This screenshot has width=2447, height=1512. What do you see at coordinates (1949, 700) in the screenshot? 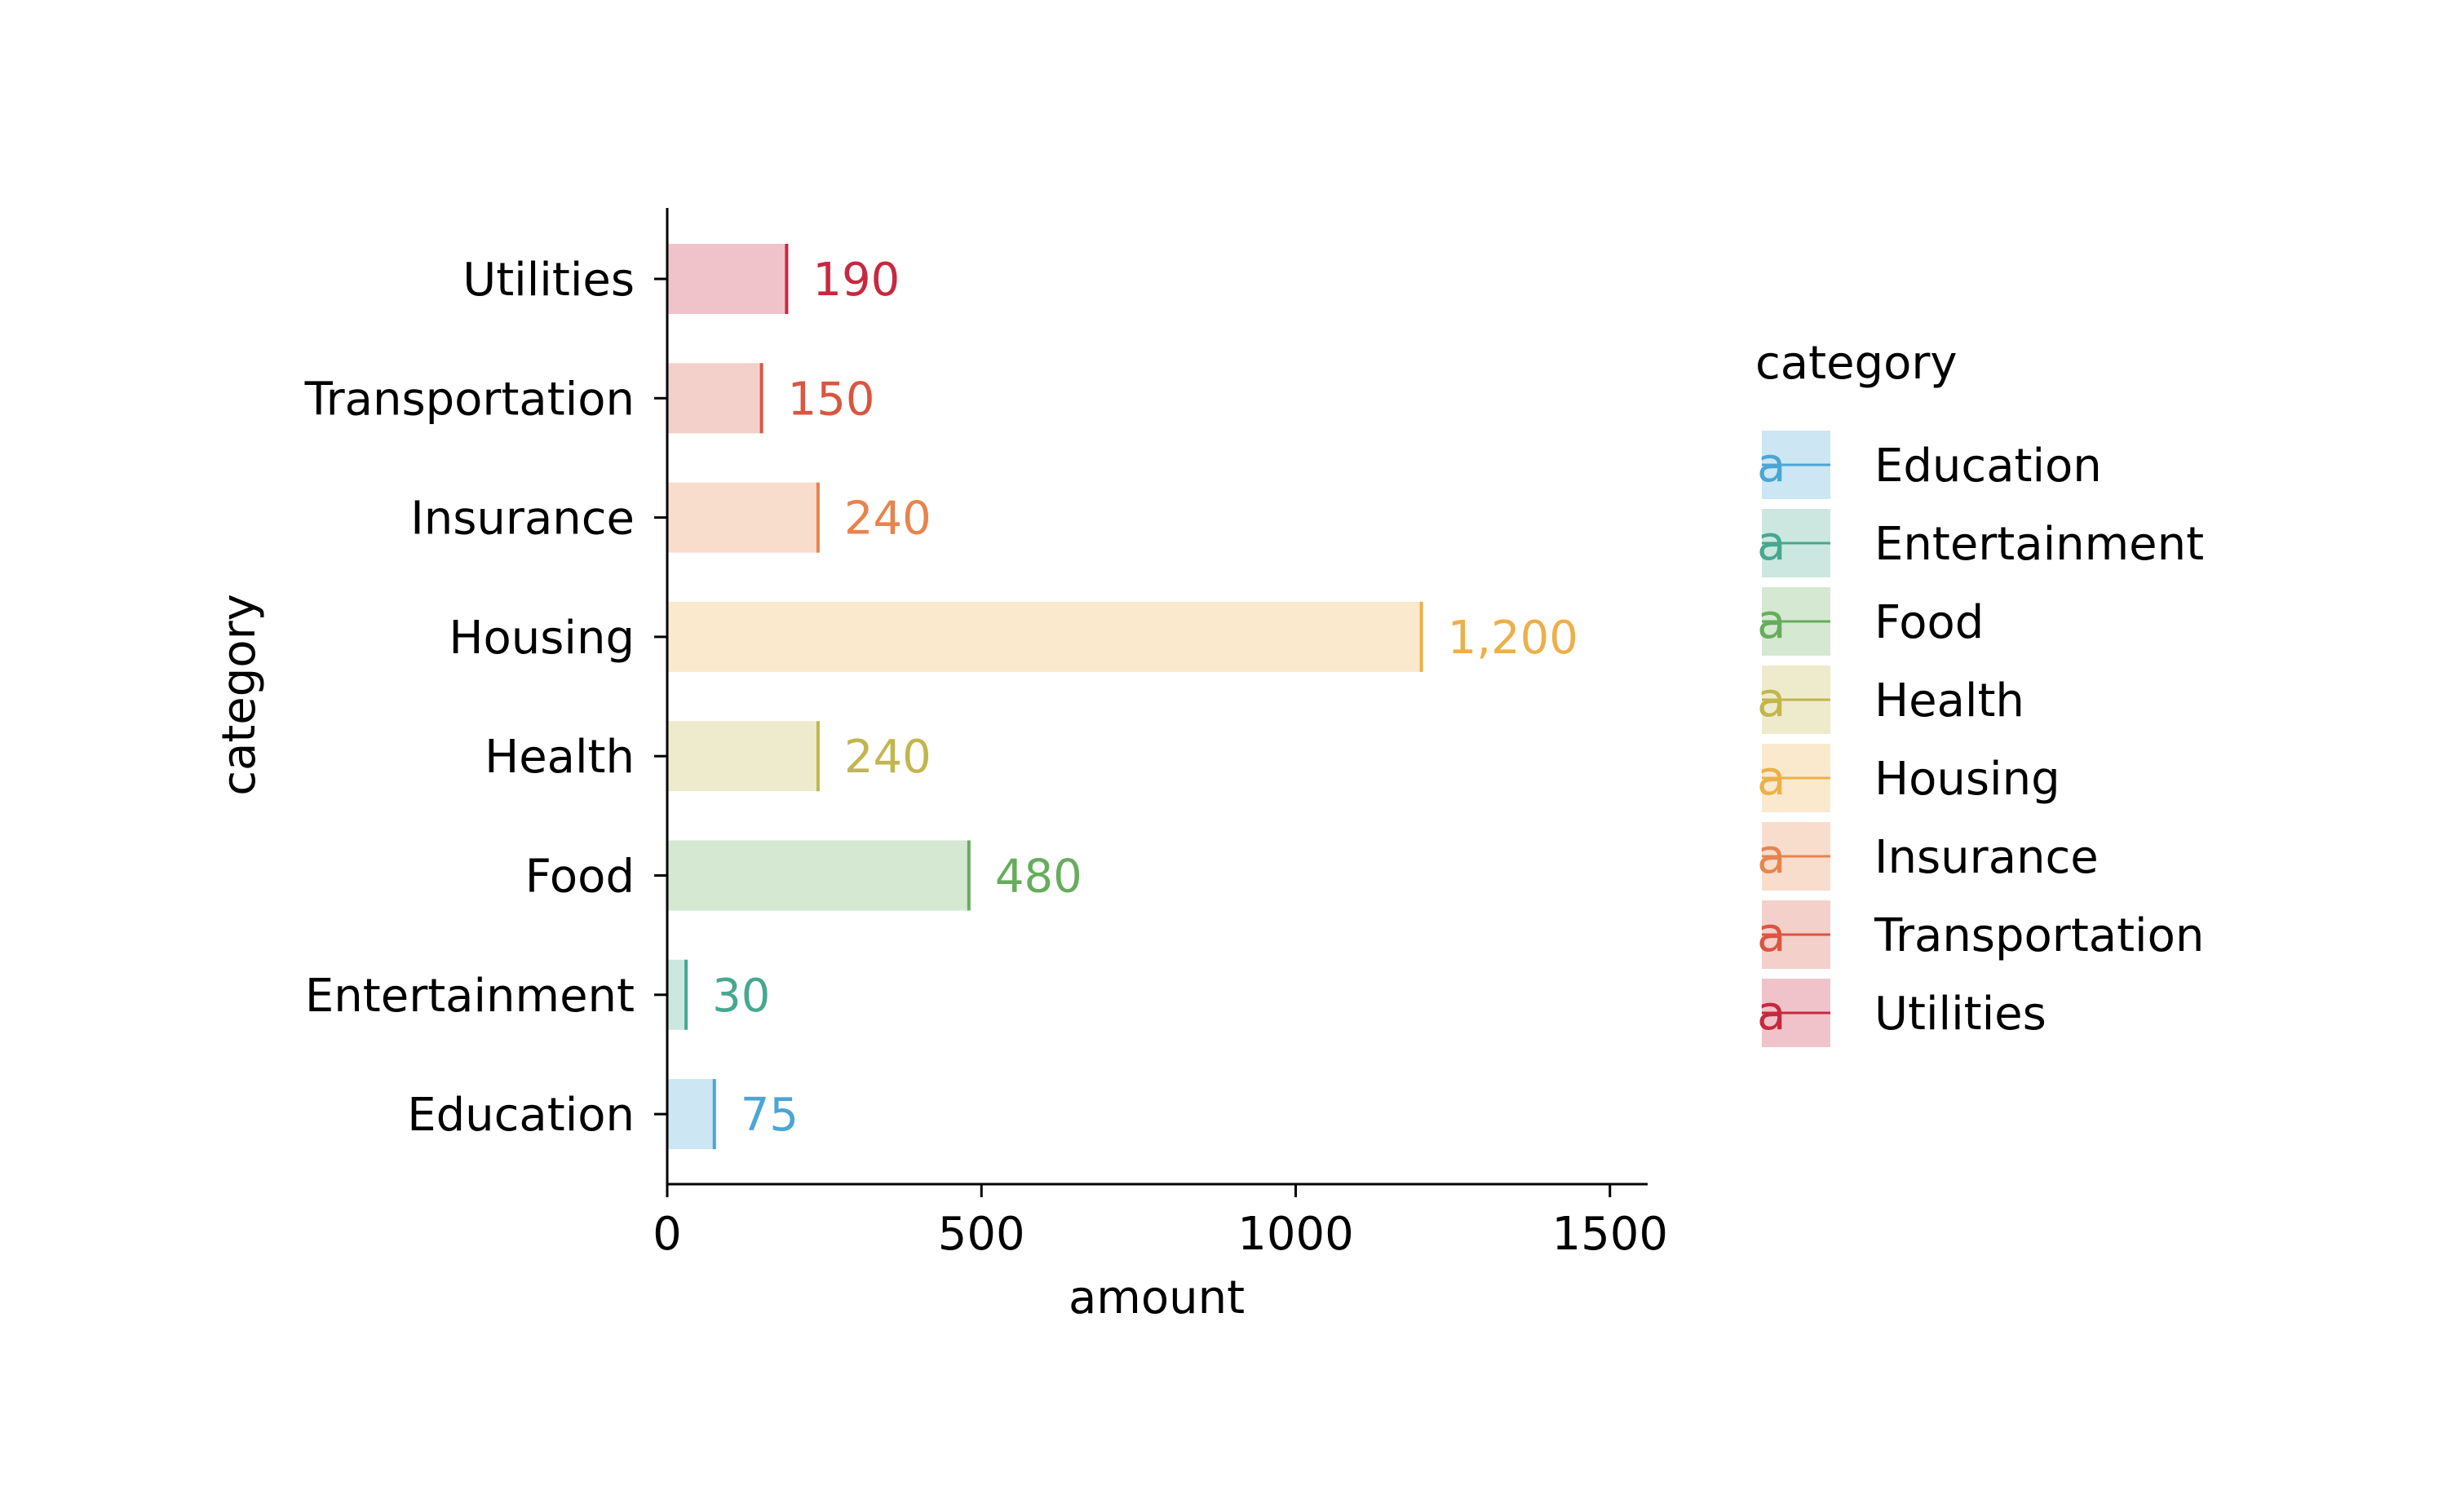
I see `legend-label-health: Health` at bounding box center [1949, 700].